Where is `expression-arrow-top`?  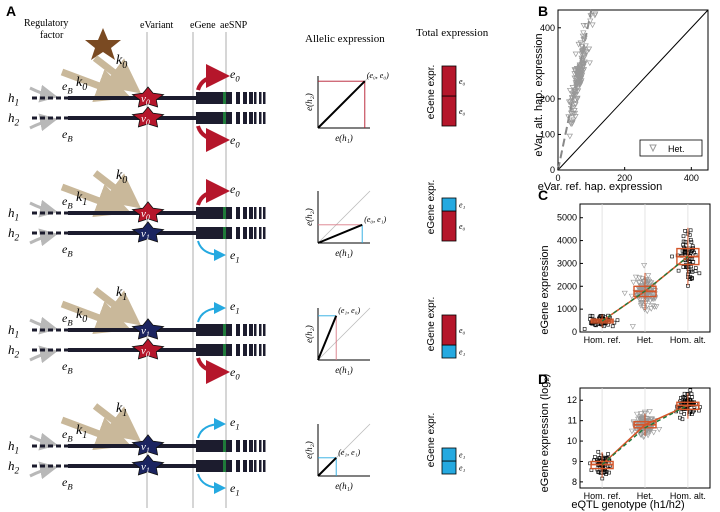 expression-arrow-top is located at coordinates (213, 192).